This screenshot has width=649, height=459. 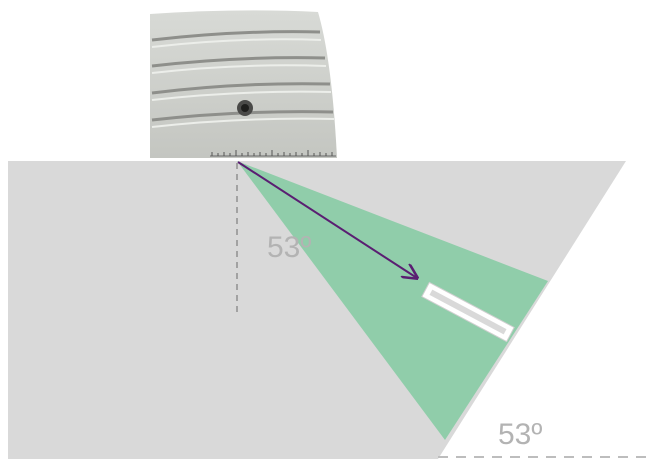 What do you see at coordinates (520, 434) in the screenshot?
I see `wedge-angle-label: 53º` at bounding box center [520, 434].